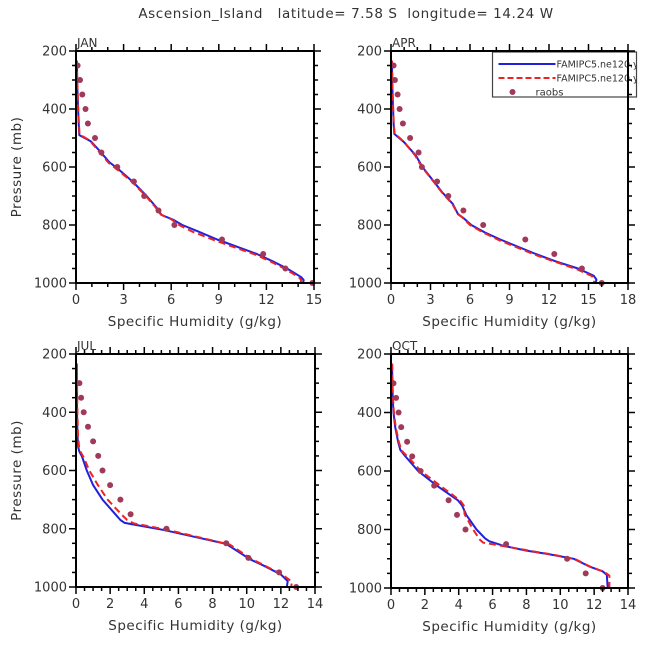 The height and width of the screenshot is (653, 648). I want to click on legend-label: raobs, so click(550, 93).